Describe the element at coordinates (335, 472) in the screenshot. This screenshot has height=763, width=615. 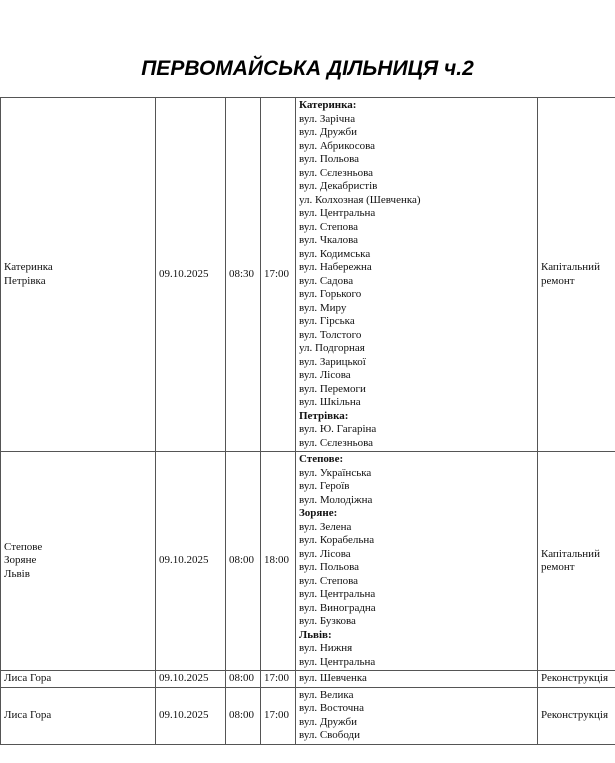
I see `street-name: вул. Українська` at that location.